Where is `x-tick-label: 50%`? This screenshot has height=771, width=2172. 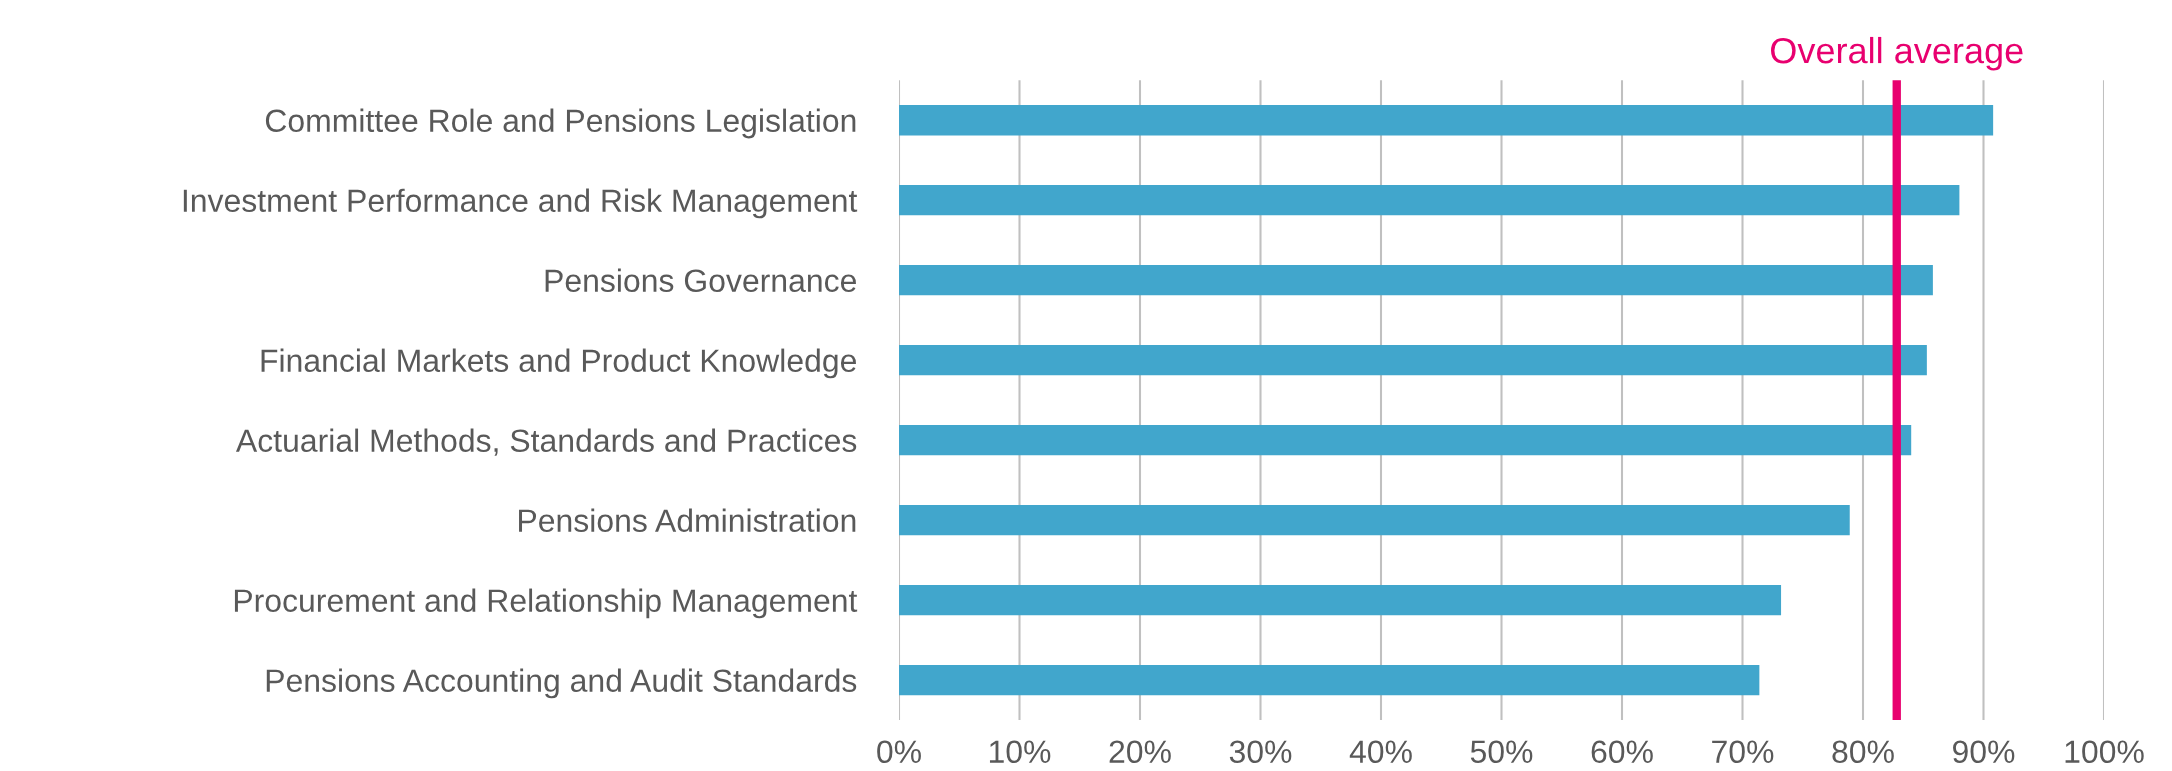
x-tick-label: 50% is located at coordinates (1501, 752).